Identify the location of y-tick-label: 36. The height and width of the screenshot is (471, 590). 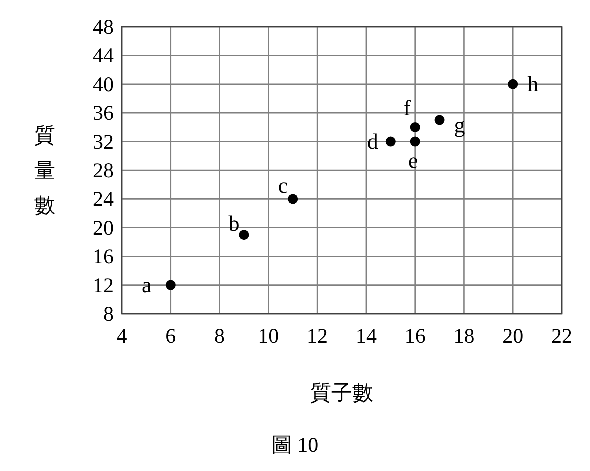
(103, 113).